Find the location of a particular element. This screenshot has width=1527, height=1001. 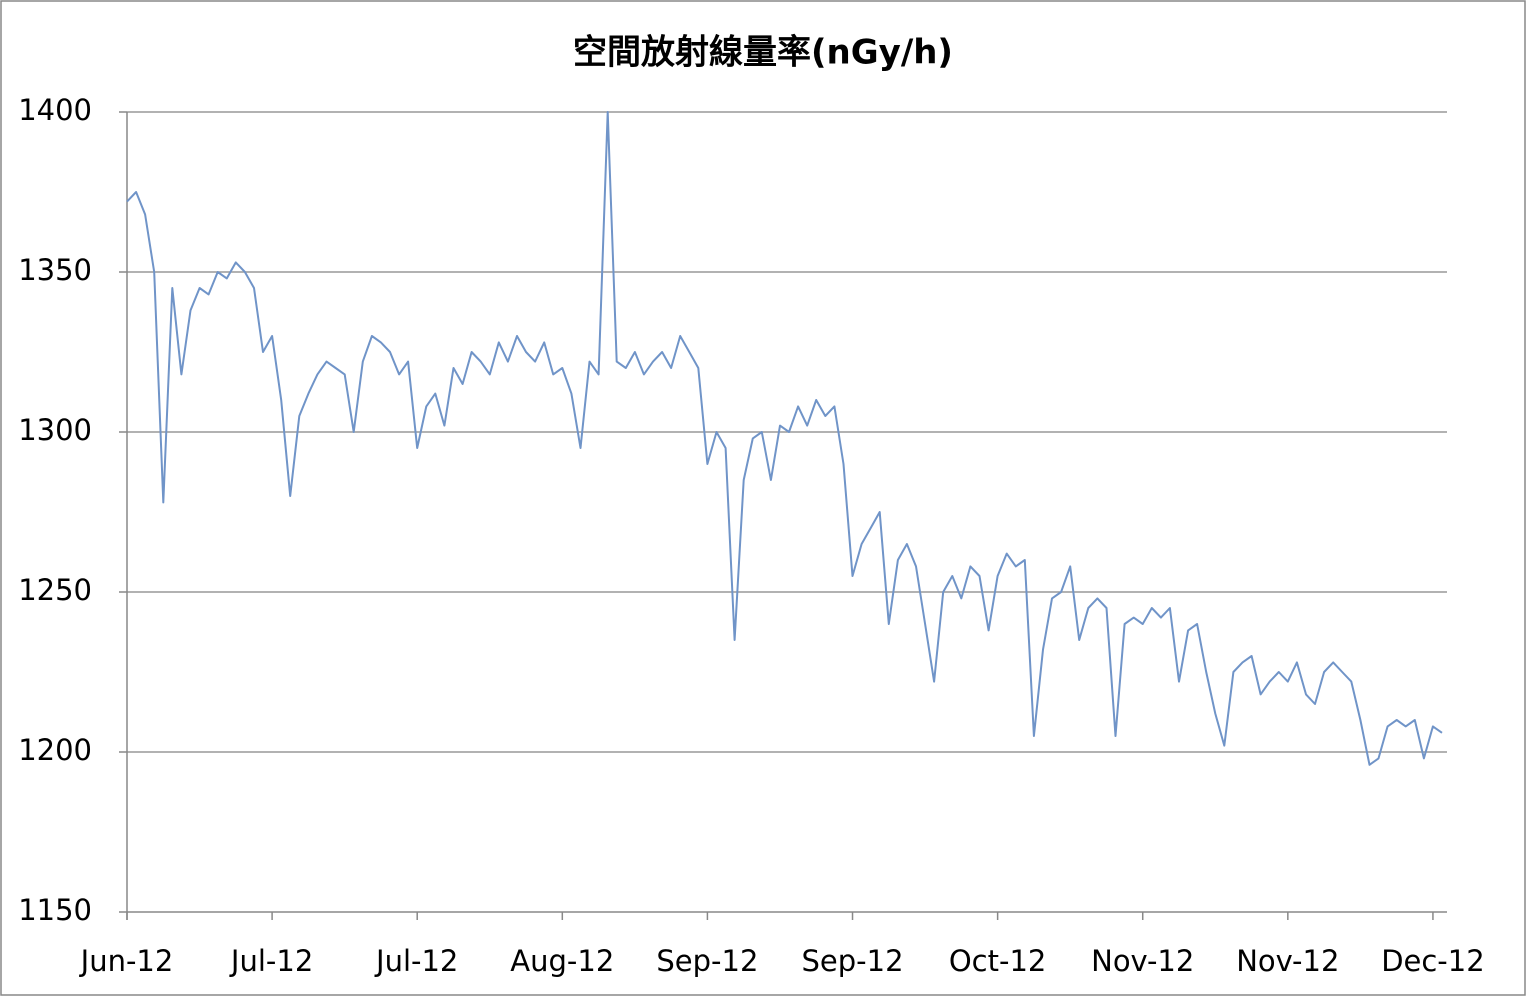

y-tick-label: 1250 is located at coordinates (55, 590).